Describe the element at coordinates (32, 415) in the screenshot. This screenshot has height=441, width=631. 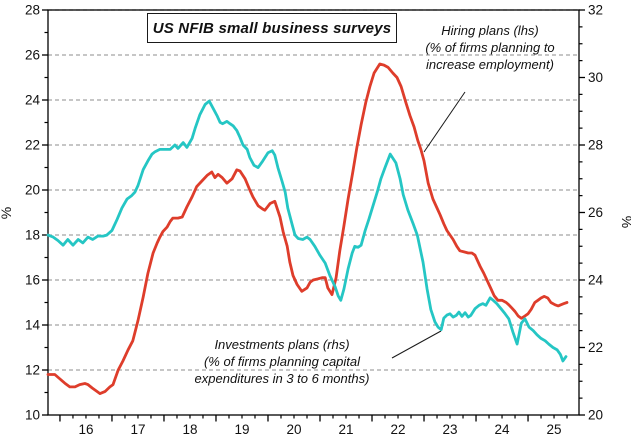
I see `left-axis-tick-label: 10` at that location.